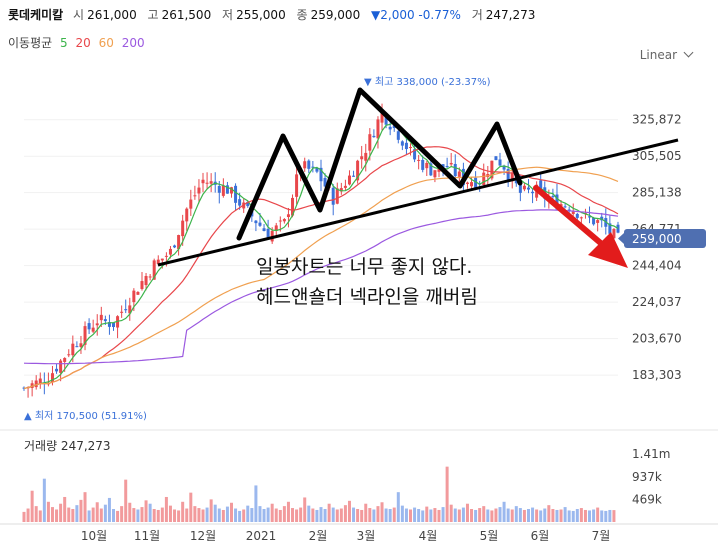 The width and height of the screenshot is (718, 554). Describe the element at coordinates (658, 55) in the screenshot. I see `scale-label: Linear` at that location.